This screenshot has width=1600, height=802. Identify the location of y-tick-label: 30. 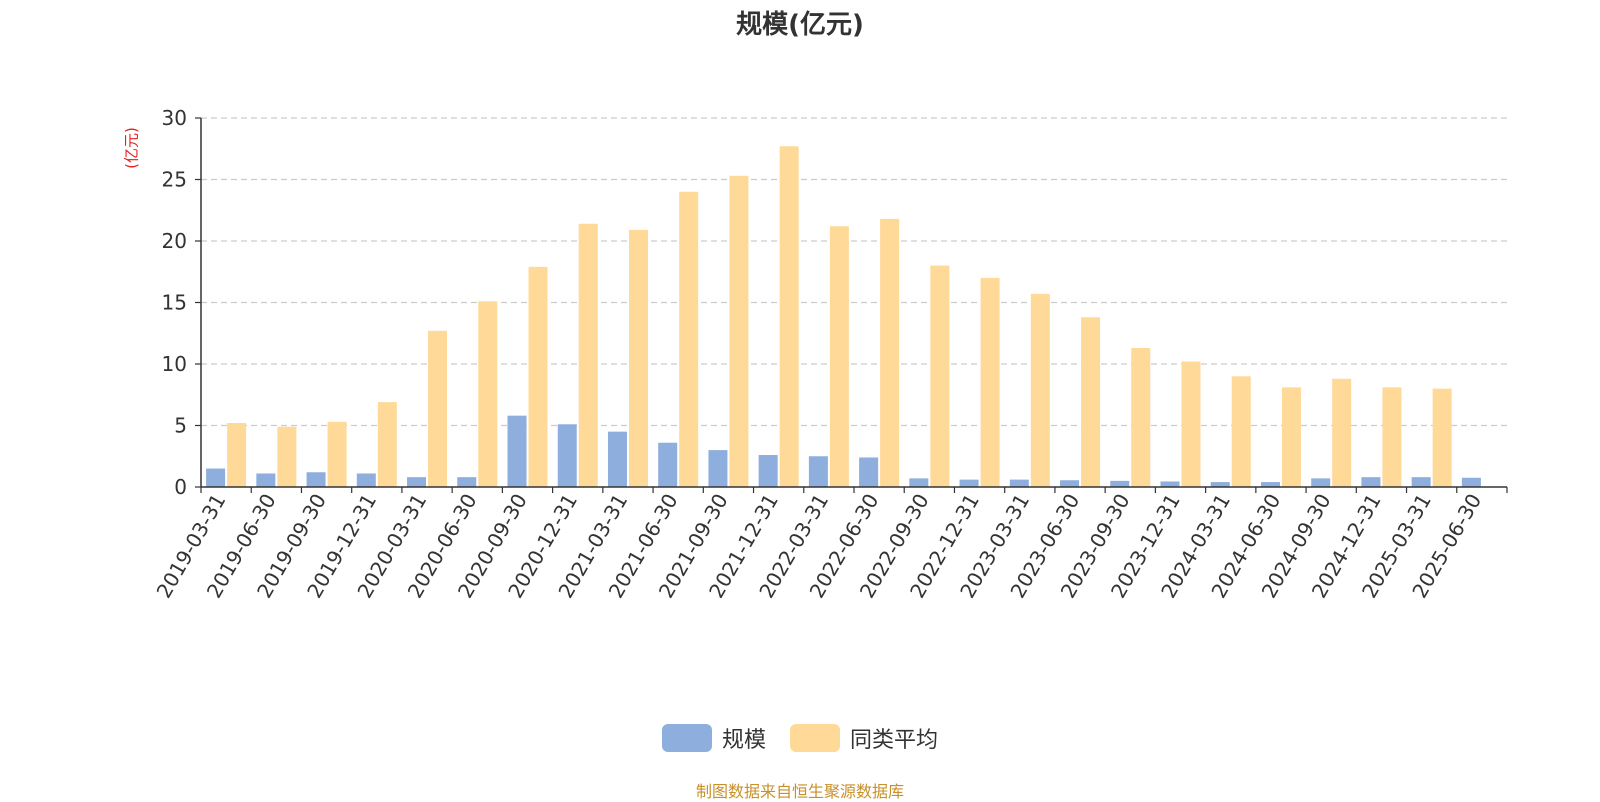
(174, 118).